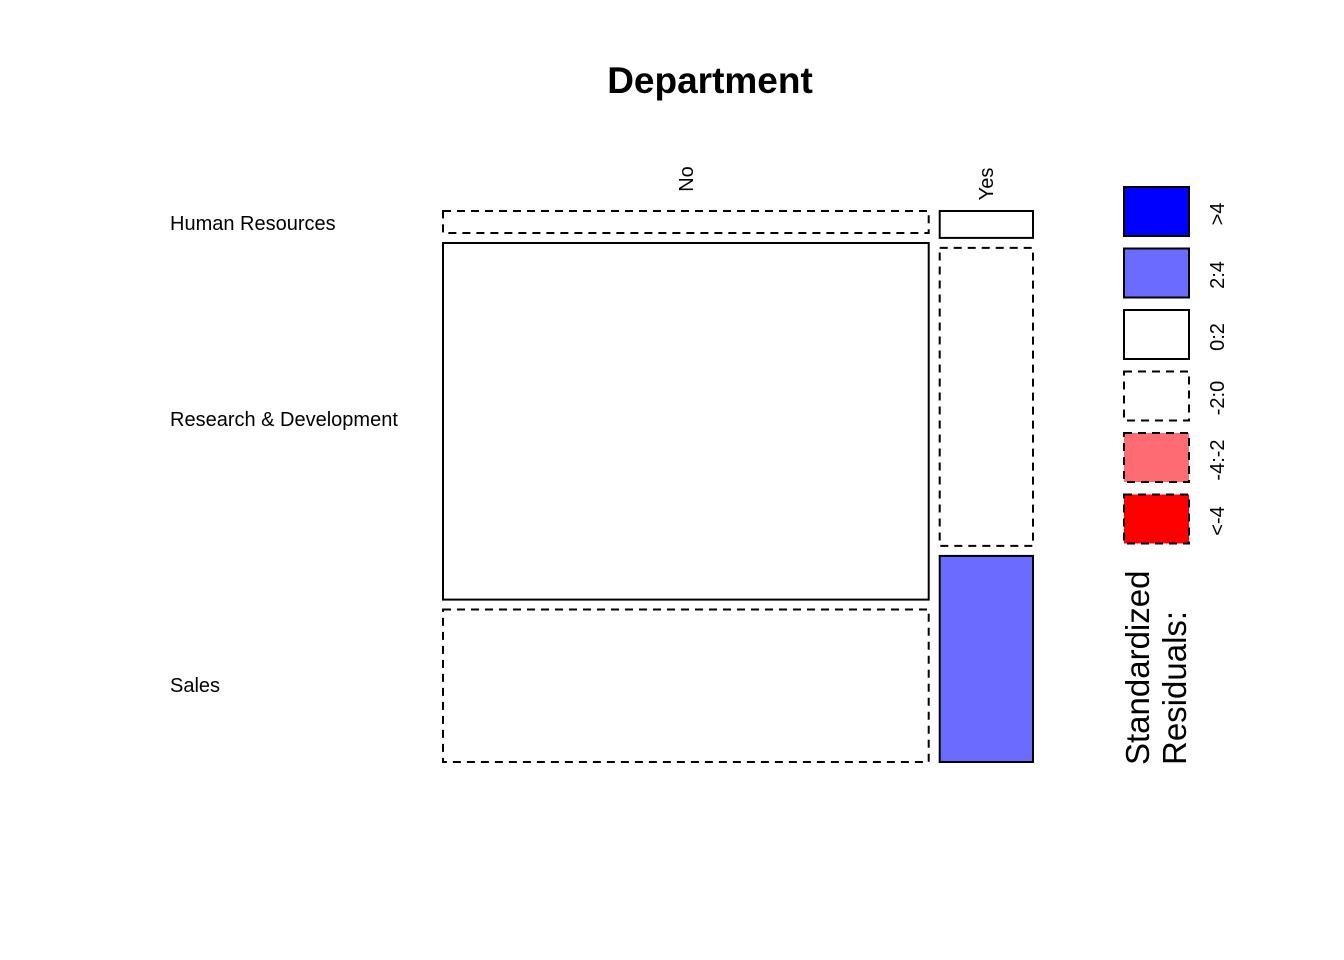  What do you see at coordinates (1218, 275) in the screenshot?
I see `legend-label-2-4: 2:4` at bounding box center [1218, 275].